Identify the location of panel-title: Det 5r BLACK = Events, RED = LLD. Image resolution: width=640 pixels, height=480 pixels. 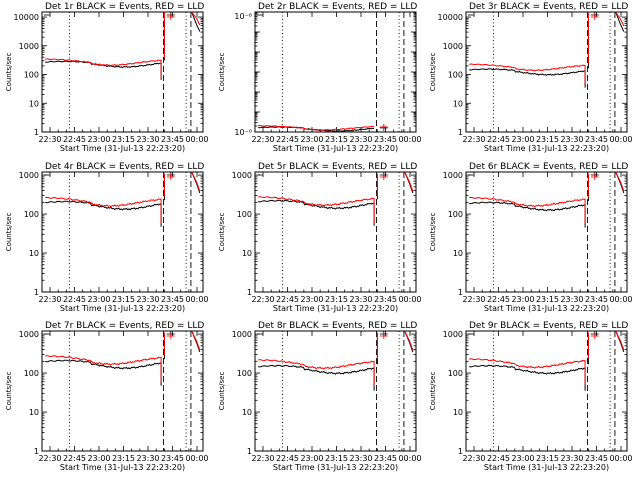
(337, 167).